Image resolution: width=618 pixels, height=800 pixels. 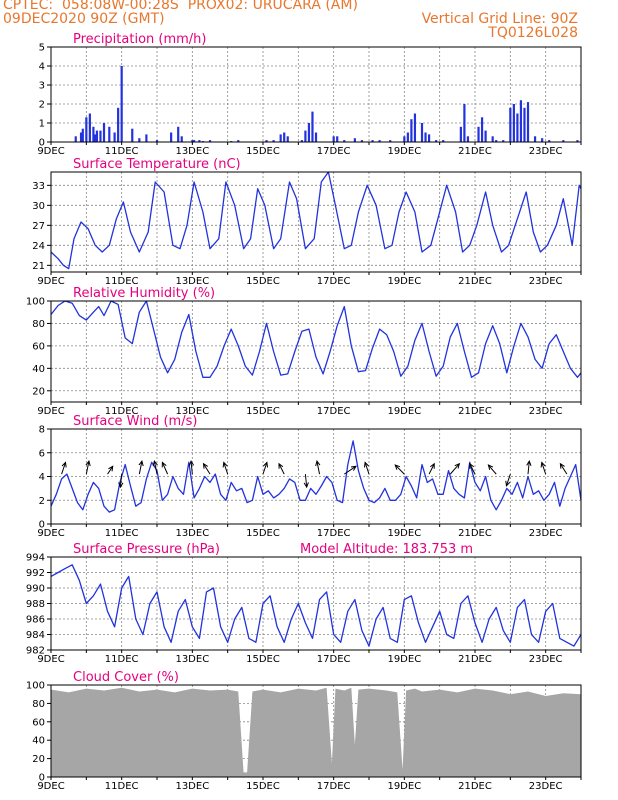 What do you see at coordinates (192, 533) in the screenshot?
I see `panel-4-xtick-label: 13DEC` at bounding box center [192, 533].